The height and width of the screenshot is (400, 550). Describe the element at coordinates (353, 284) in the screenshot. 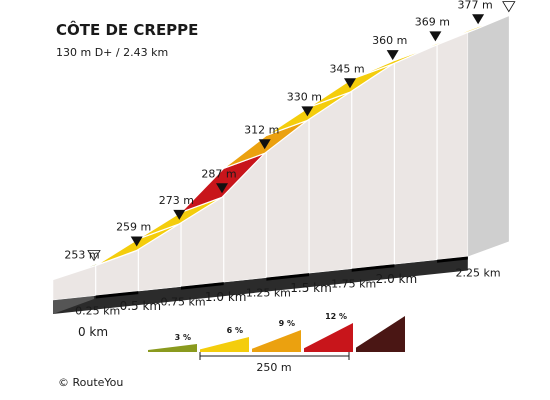

I see `distance-label: 1.75 km` at that location.